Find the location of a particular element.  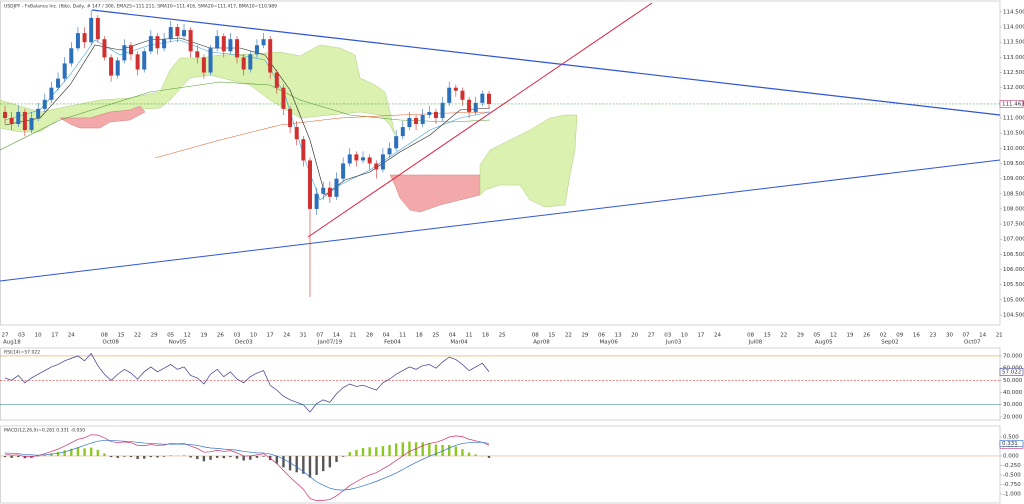

x-month-label: Jul08 is located at coordinates (755, 343).